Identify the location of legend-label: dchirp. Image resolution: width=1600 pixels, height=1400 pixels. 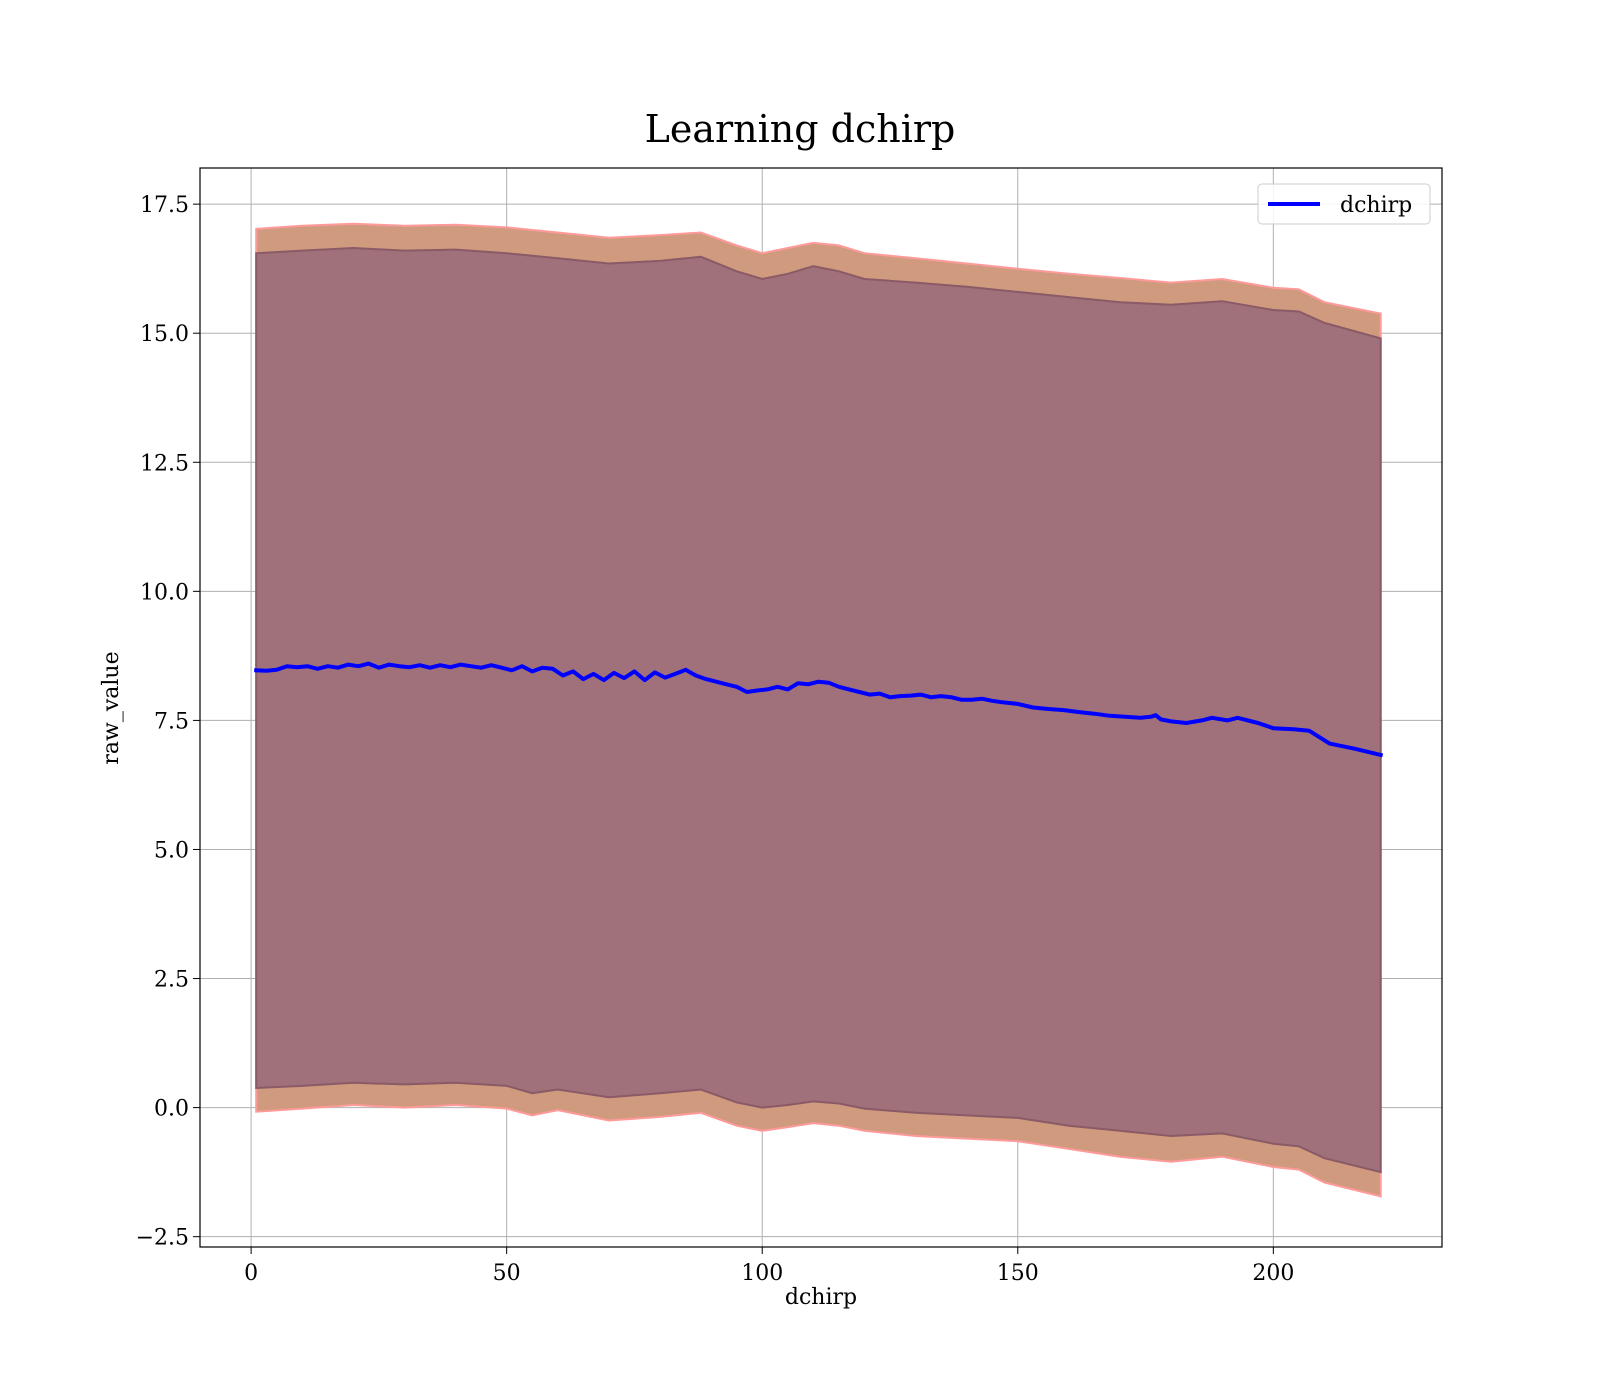
(1376, 205).